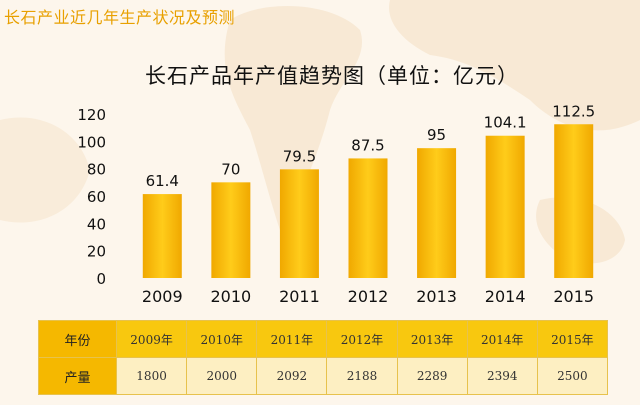 This screenshot has height=405, width=640. Describe the element at coordinates (573, 111) in the screenshot. I see `bar-value-label: 112.5` at that location.